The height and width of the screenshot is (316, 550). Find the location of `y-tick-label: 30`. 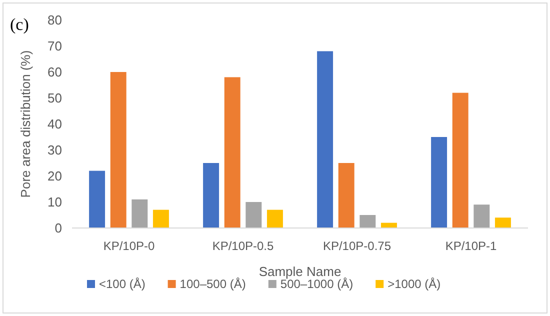

y-tick-label: 30 is located at coordinates (55, 150).